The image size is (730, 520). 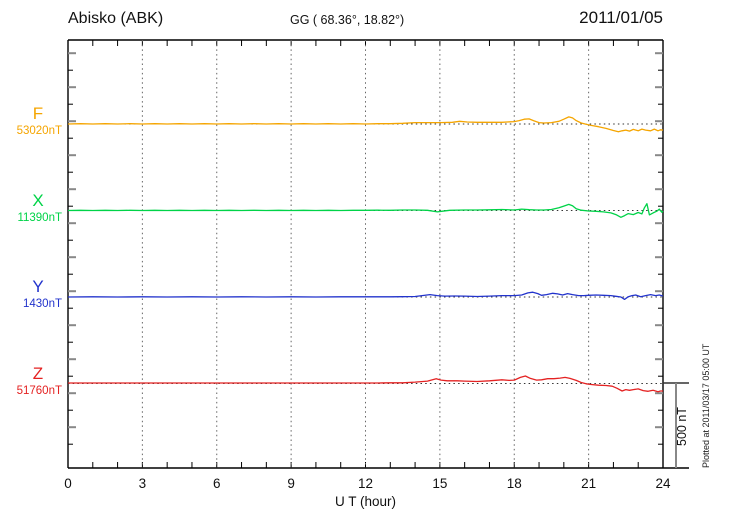 I want to click on trace-label-Y: Y 1430nT, so click(x=31, y=294).